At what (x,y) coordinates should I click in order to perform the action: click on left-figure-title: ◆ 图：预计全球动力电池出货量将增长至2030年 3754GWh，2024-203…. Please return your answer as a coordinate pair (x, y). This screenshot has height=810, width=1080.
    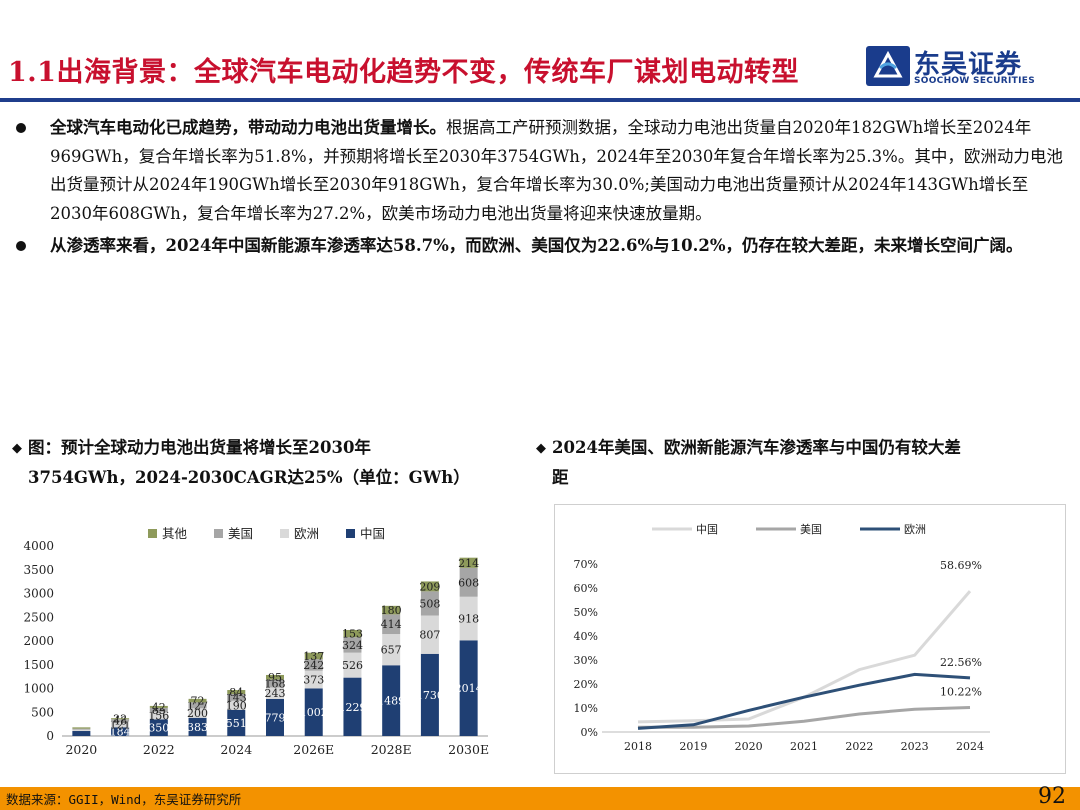
    Looking at the image, I should click on (262, 462).